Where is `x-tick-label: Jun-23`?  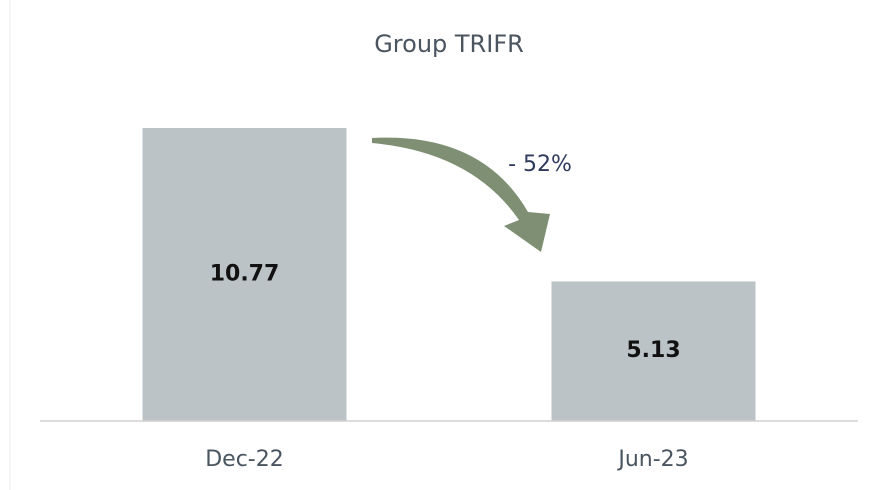 x-tick-label: Jun-23 is located at coordinates (652, 459).